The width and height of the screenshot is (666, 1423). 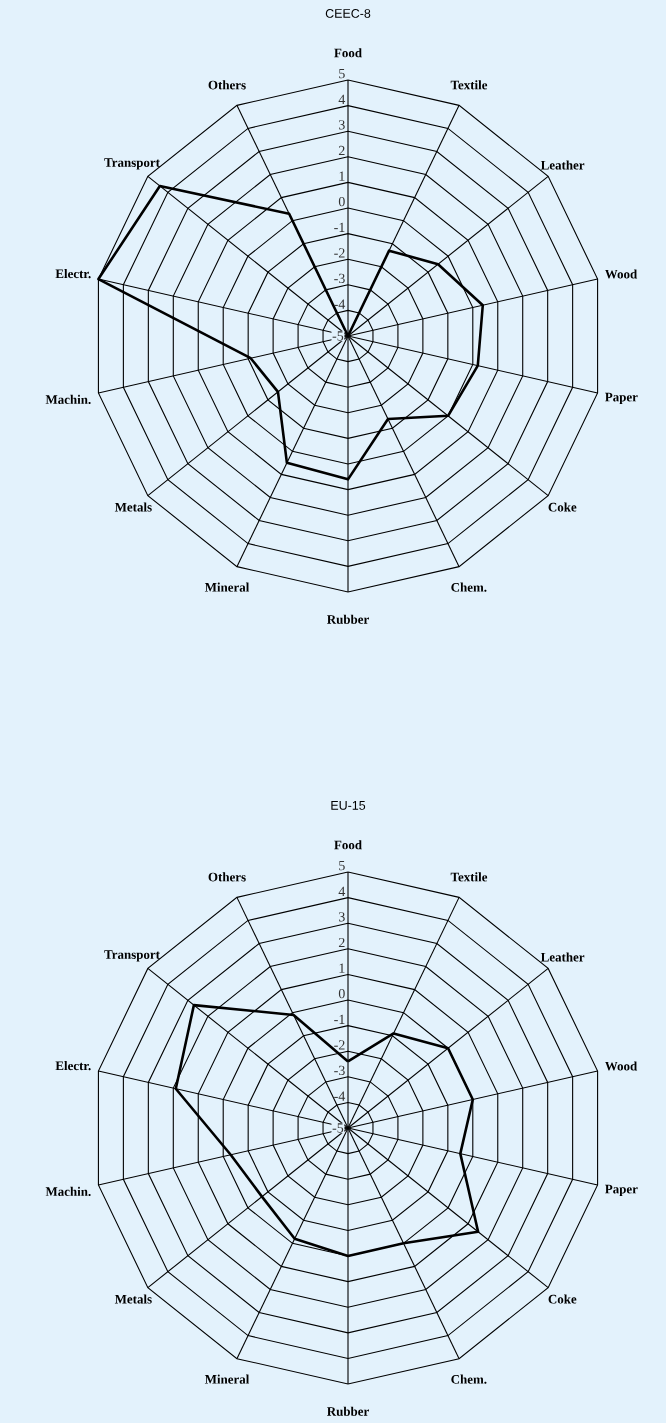 I want to click on chart-title: CEEC-8, so click(x=348, y=13).